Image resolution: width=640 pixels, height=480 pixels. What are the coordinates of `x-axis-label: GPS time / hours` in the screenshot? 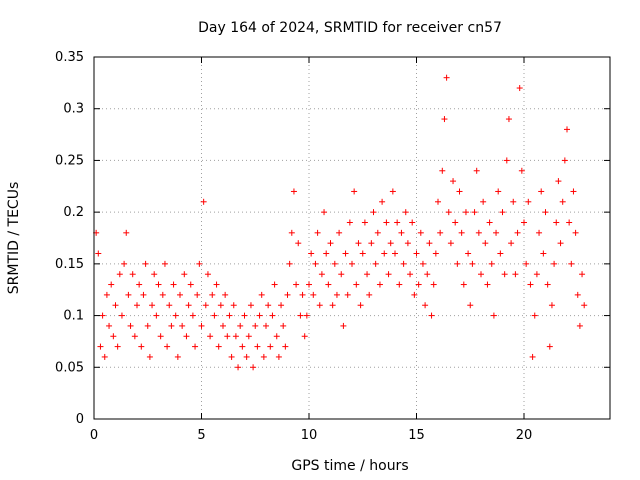 It's located at (349, 466).